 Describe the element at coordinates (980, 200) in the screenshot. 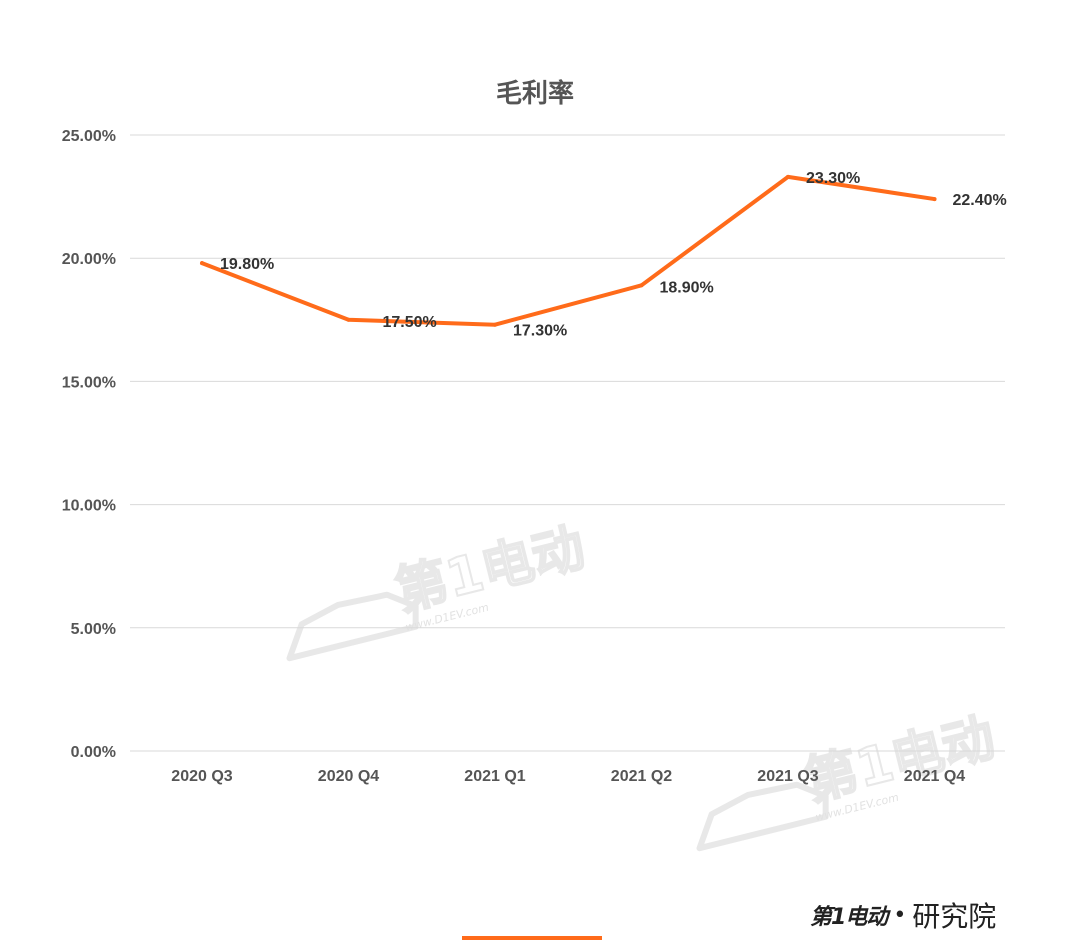

I see `data-label: 22.40%` at that location.